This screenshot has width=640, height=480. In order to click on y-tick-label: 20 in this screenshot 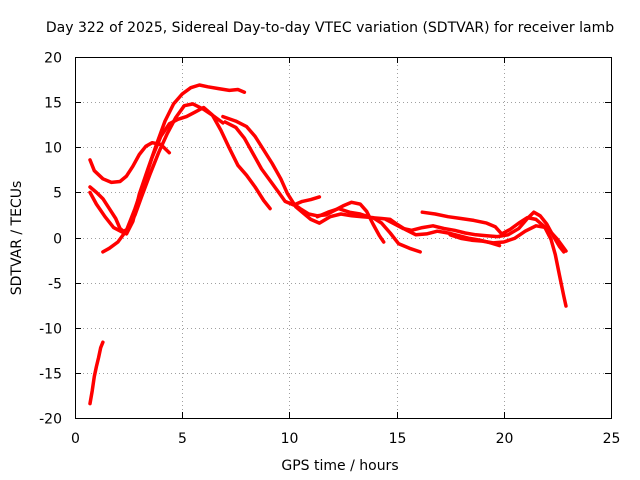, I will do `click(53, 59)`.